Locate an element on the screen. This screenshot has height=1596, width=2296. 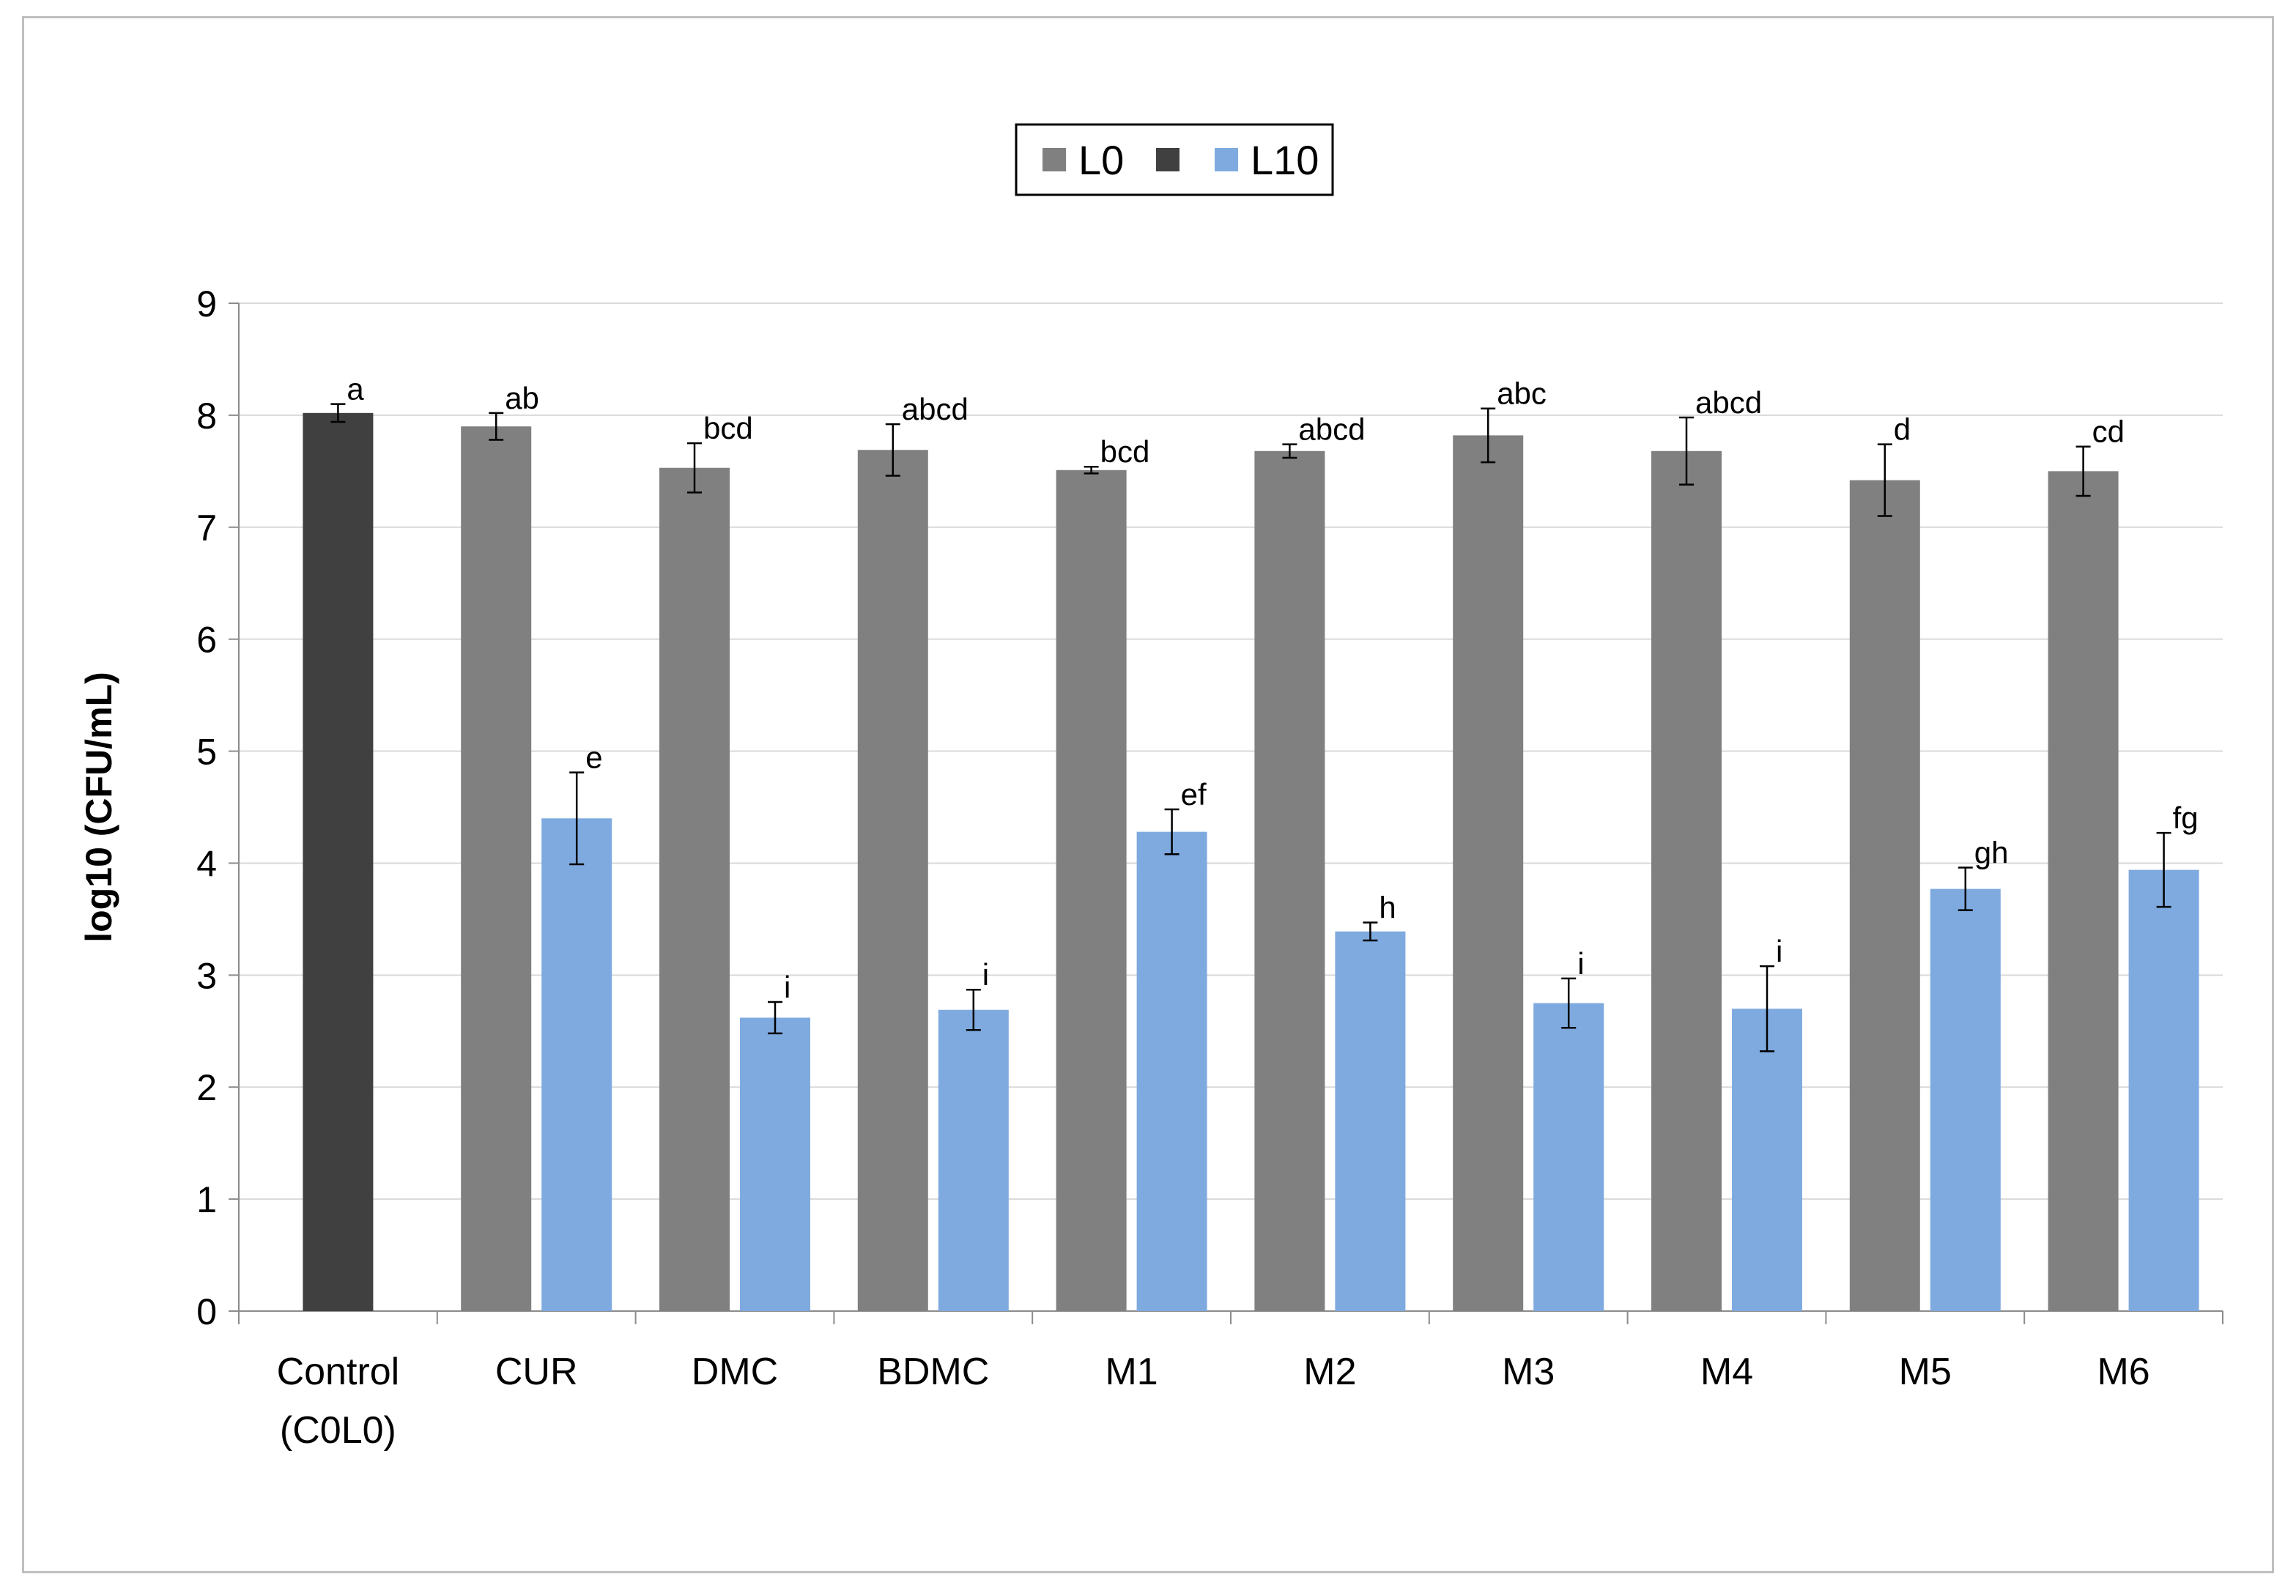
y-tick-label: 7 is located at coordinates (206, 529).